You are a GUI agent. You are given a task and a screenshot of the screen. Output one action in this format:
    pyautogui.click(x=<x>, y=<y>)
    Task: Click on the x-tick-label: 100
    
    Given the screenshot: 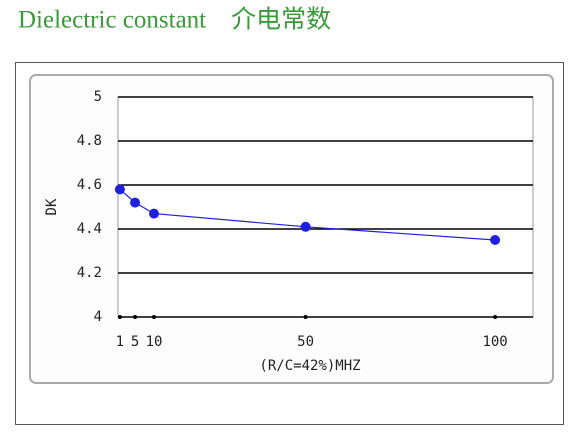 What is the action you would take?
    pyautogui.click(x=494, y=342)
    